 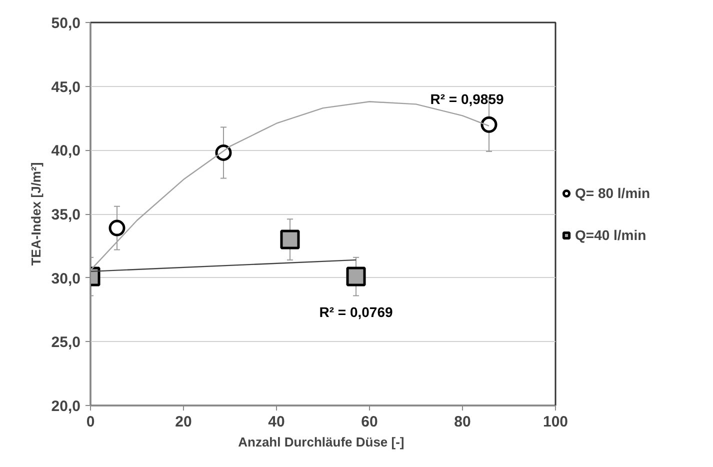 I want to click on x-tick-label: 0, so click(x=90, y=422).